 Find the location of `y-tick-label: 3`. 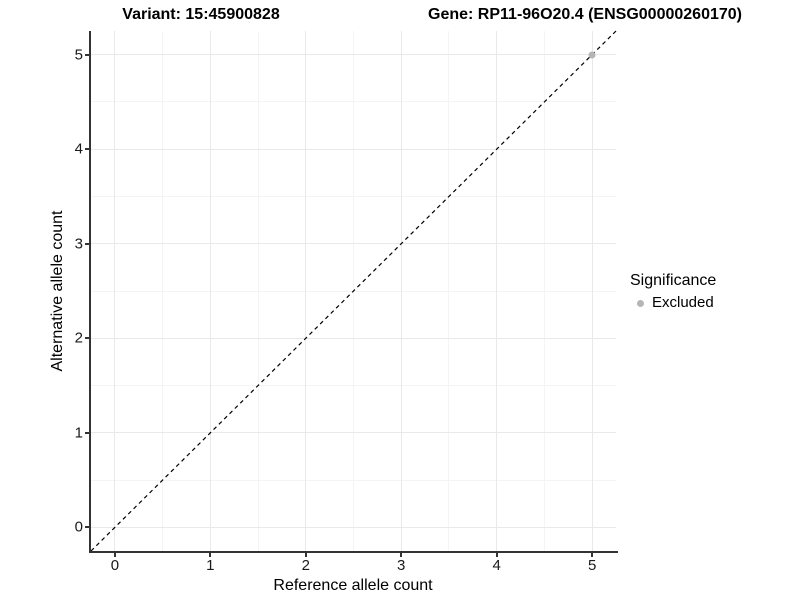

y-tick-label: 3 is located at coordinates (78, 244).